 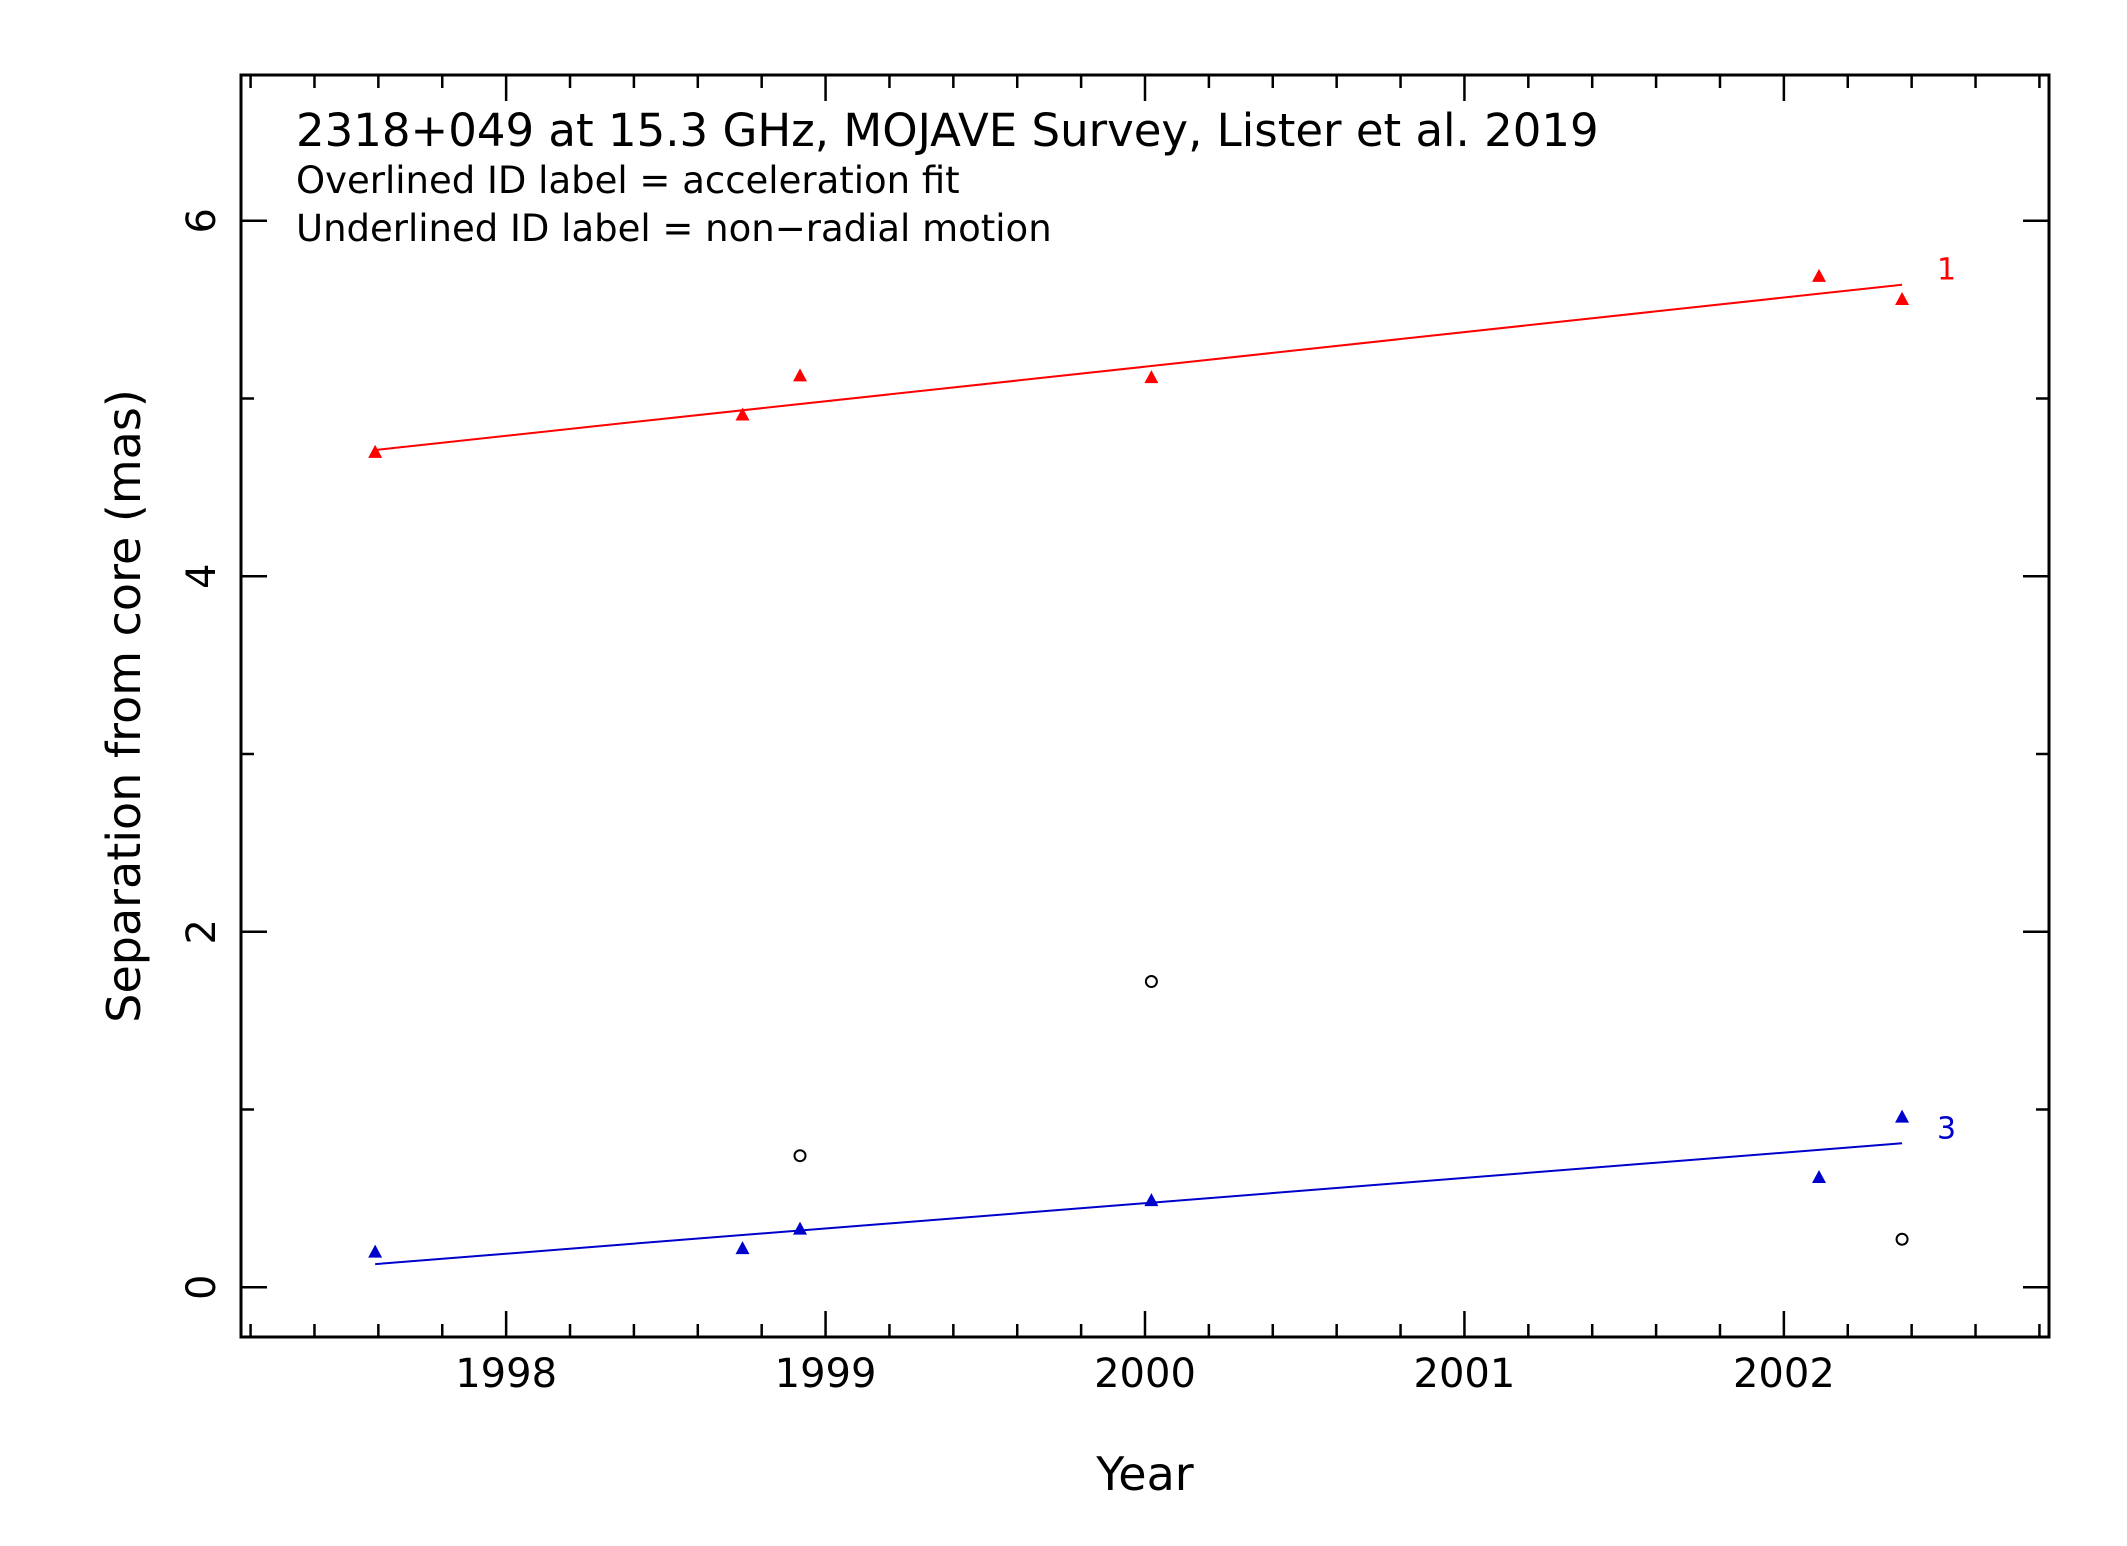 What do you see at coordinates (202, 220) in the screenshot?
I see `y-tick-label: 6` at bounding box center [202, 220].